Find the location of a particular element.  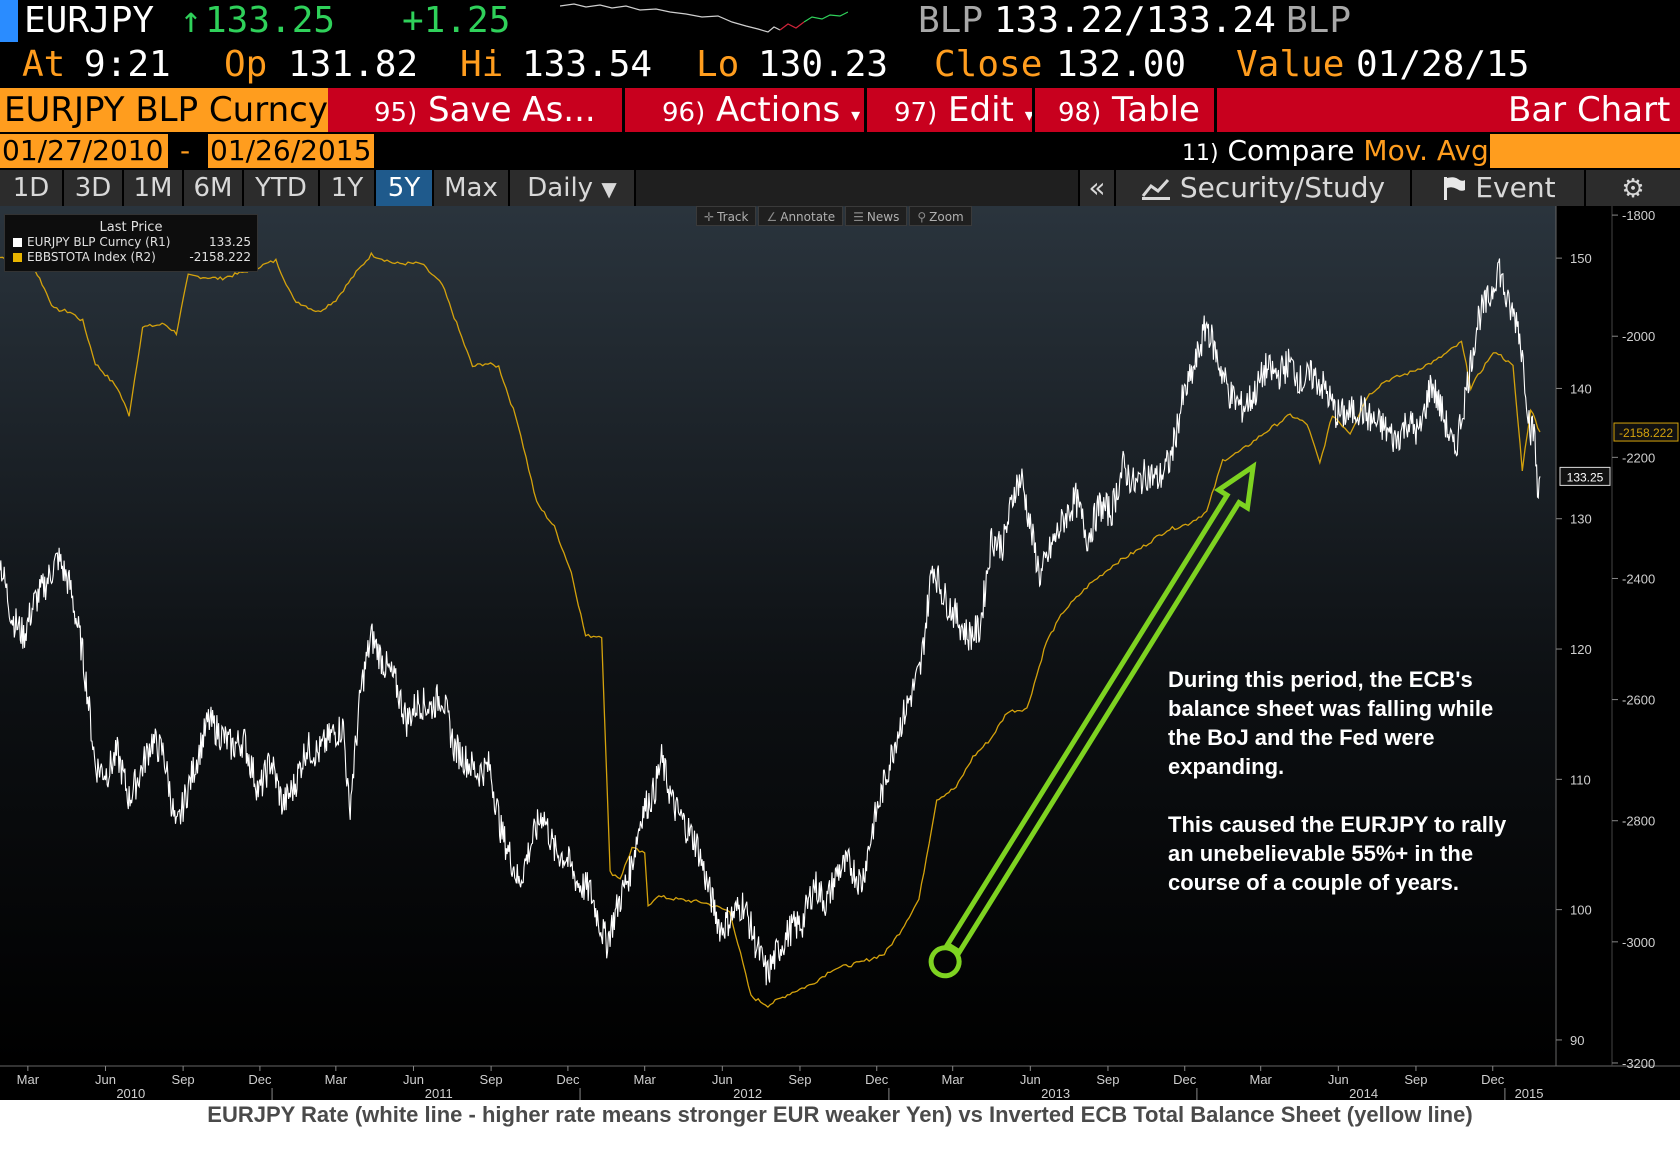

actions-number: 96) is located at coordinates (684, 113).